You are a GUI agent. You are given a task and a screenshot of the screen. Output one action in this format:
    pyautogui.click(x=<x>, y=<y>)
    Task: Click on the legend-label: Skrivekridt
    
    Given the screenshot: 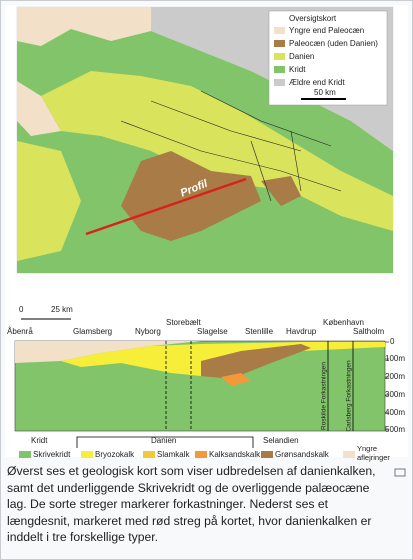 What is the action you would take?
    pyautogui.click(x=52, y=454)
    